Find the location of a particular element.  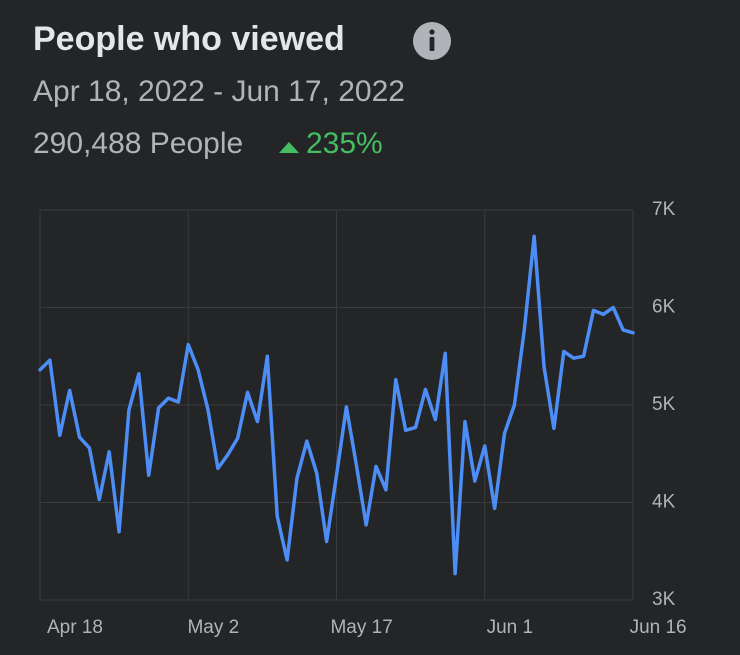

y-tick-label: 3K is located at coordinates (664, 599).